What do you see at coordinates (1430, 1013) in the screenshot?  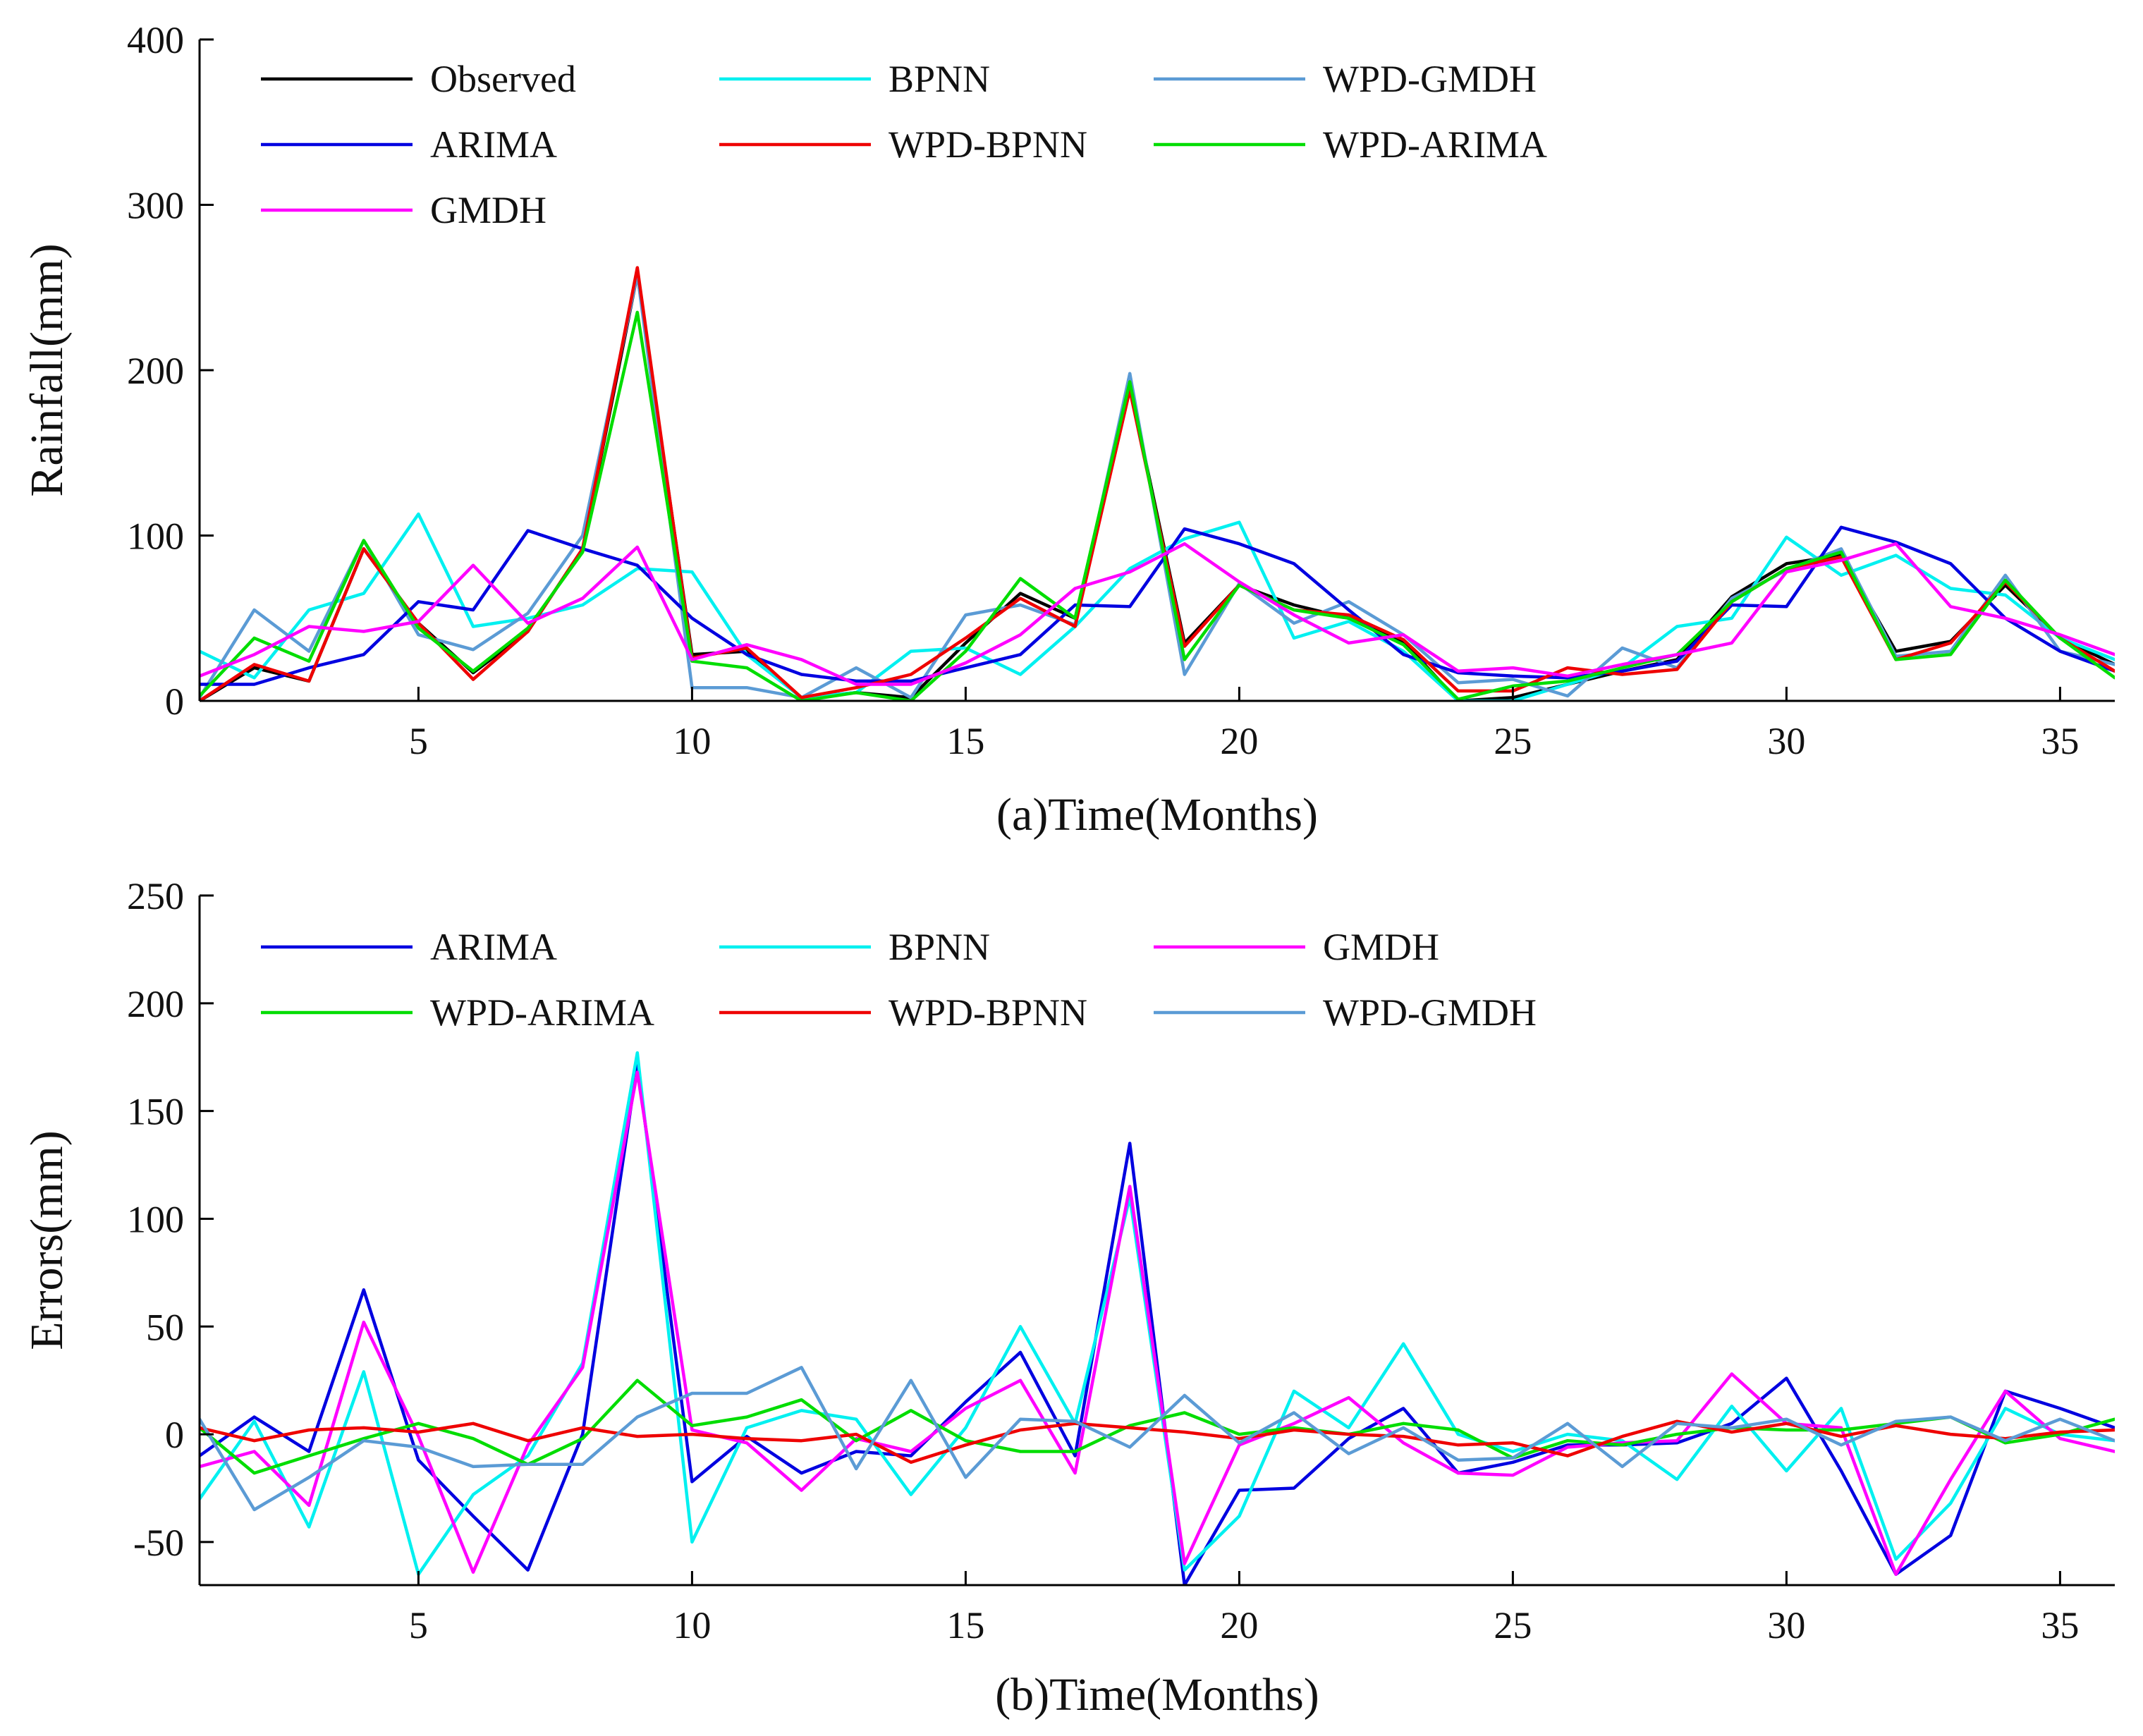 I see `panel-b-legend-label-wpd-gmdh: WPD-GMDH` at bounding box center [1430, 1013].